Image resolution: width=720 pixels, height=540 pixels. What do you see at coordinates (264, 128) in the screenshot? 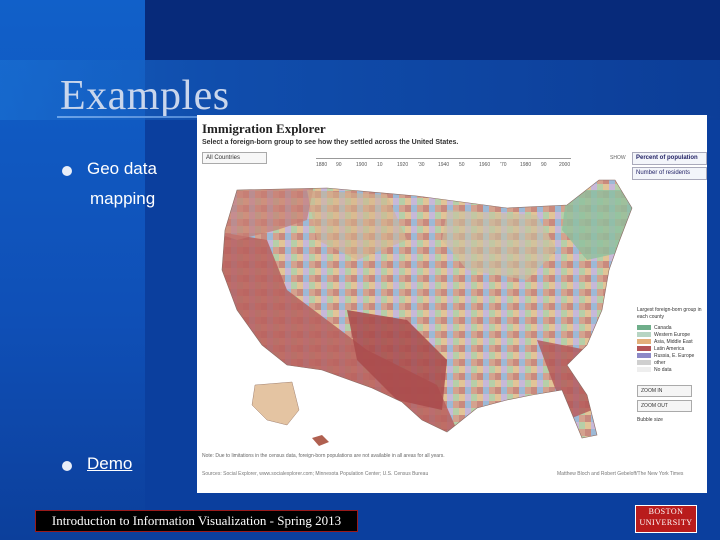
I see `explorer-title: Immigration Explorer` at bounding box center [264, 128].